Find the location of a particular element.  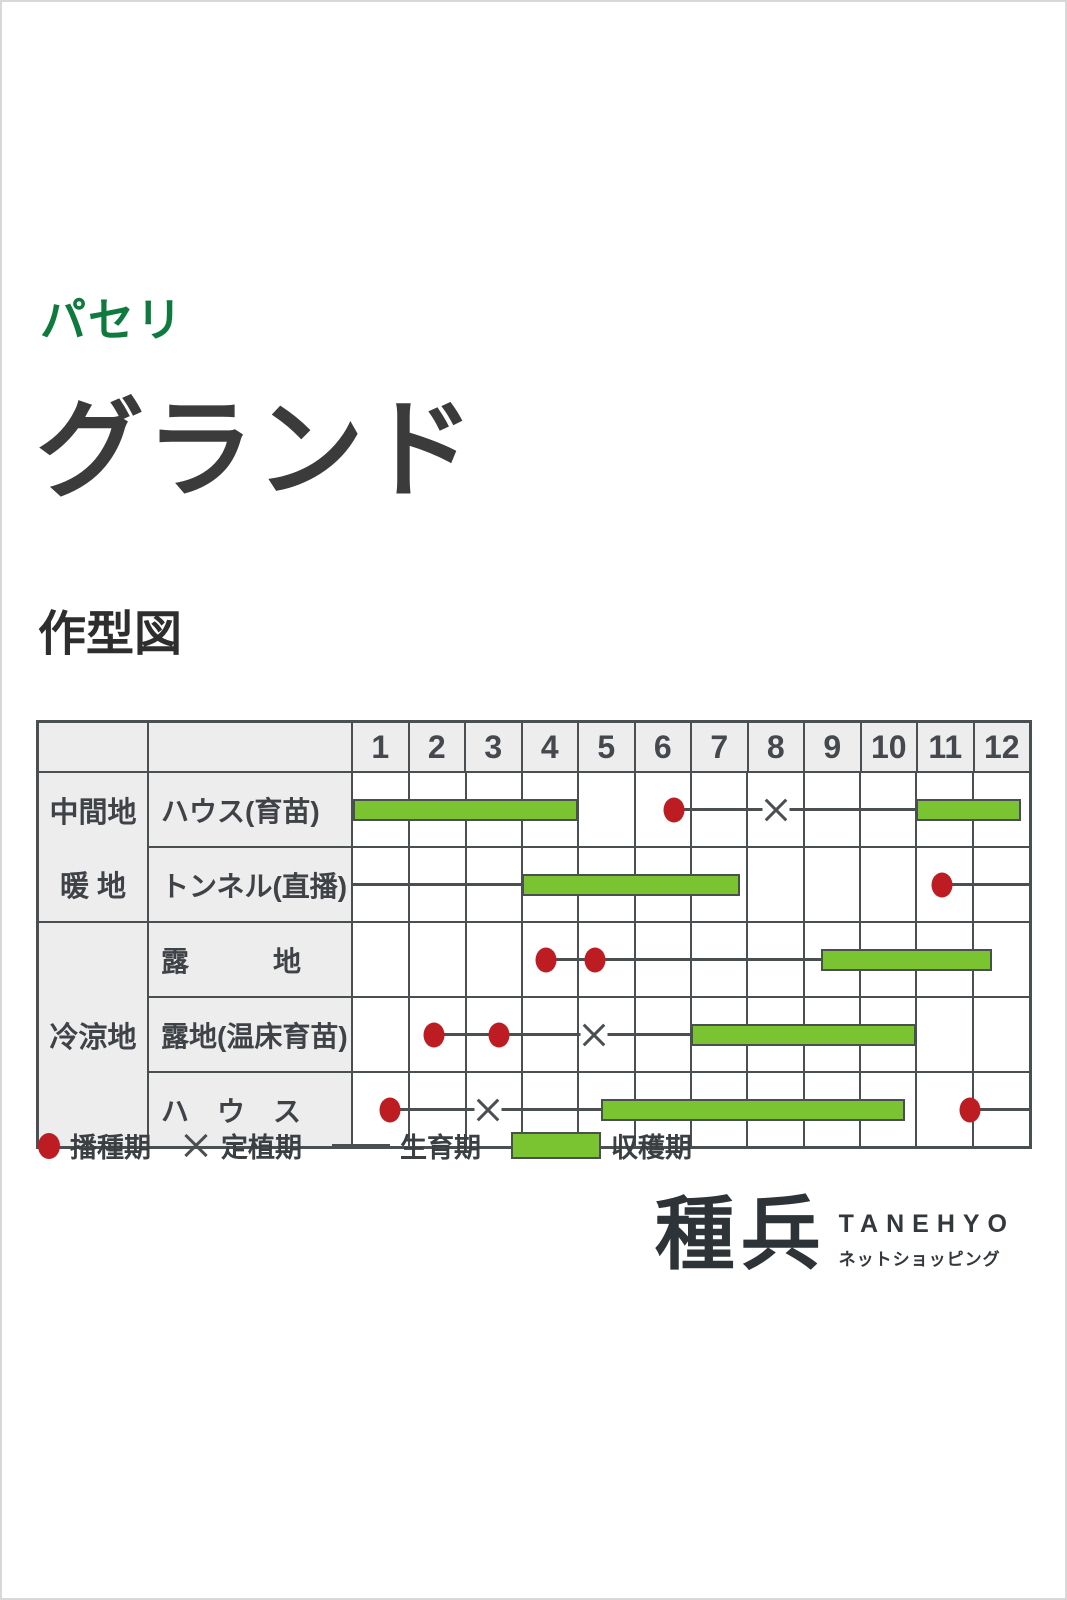

month-header-cell: 6 is located at coordinates (664, 747).